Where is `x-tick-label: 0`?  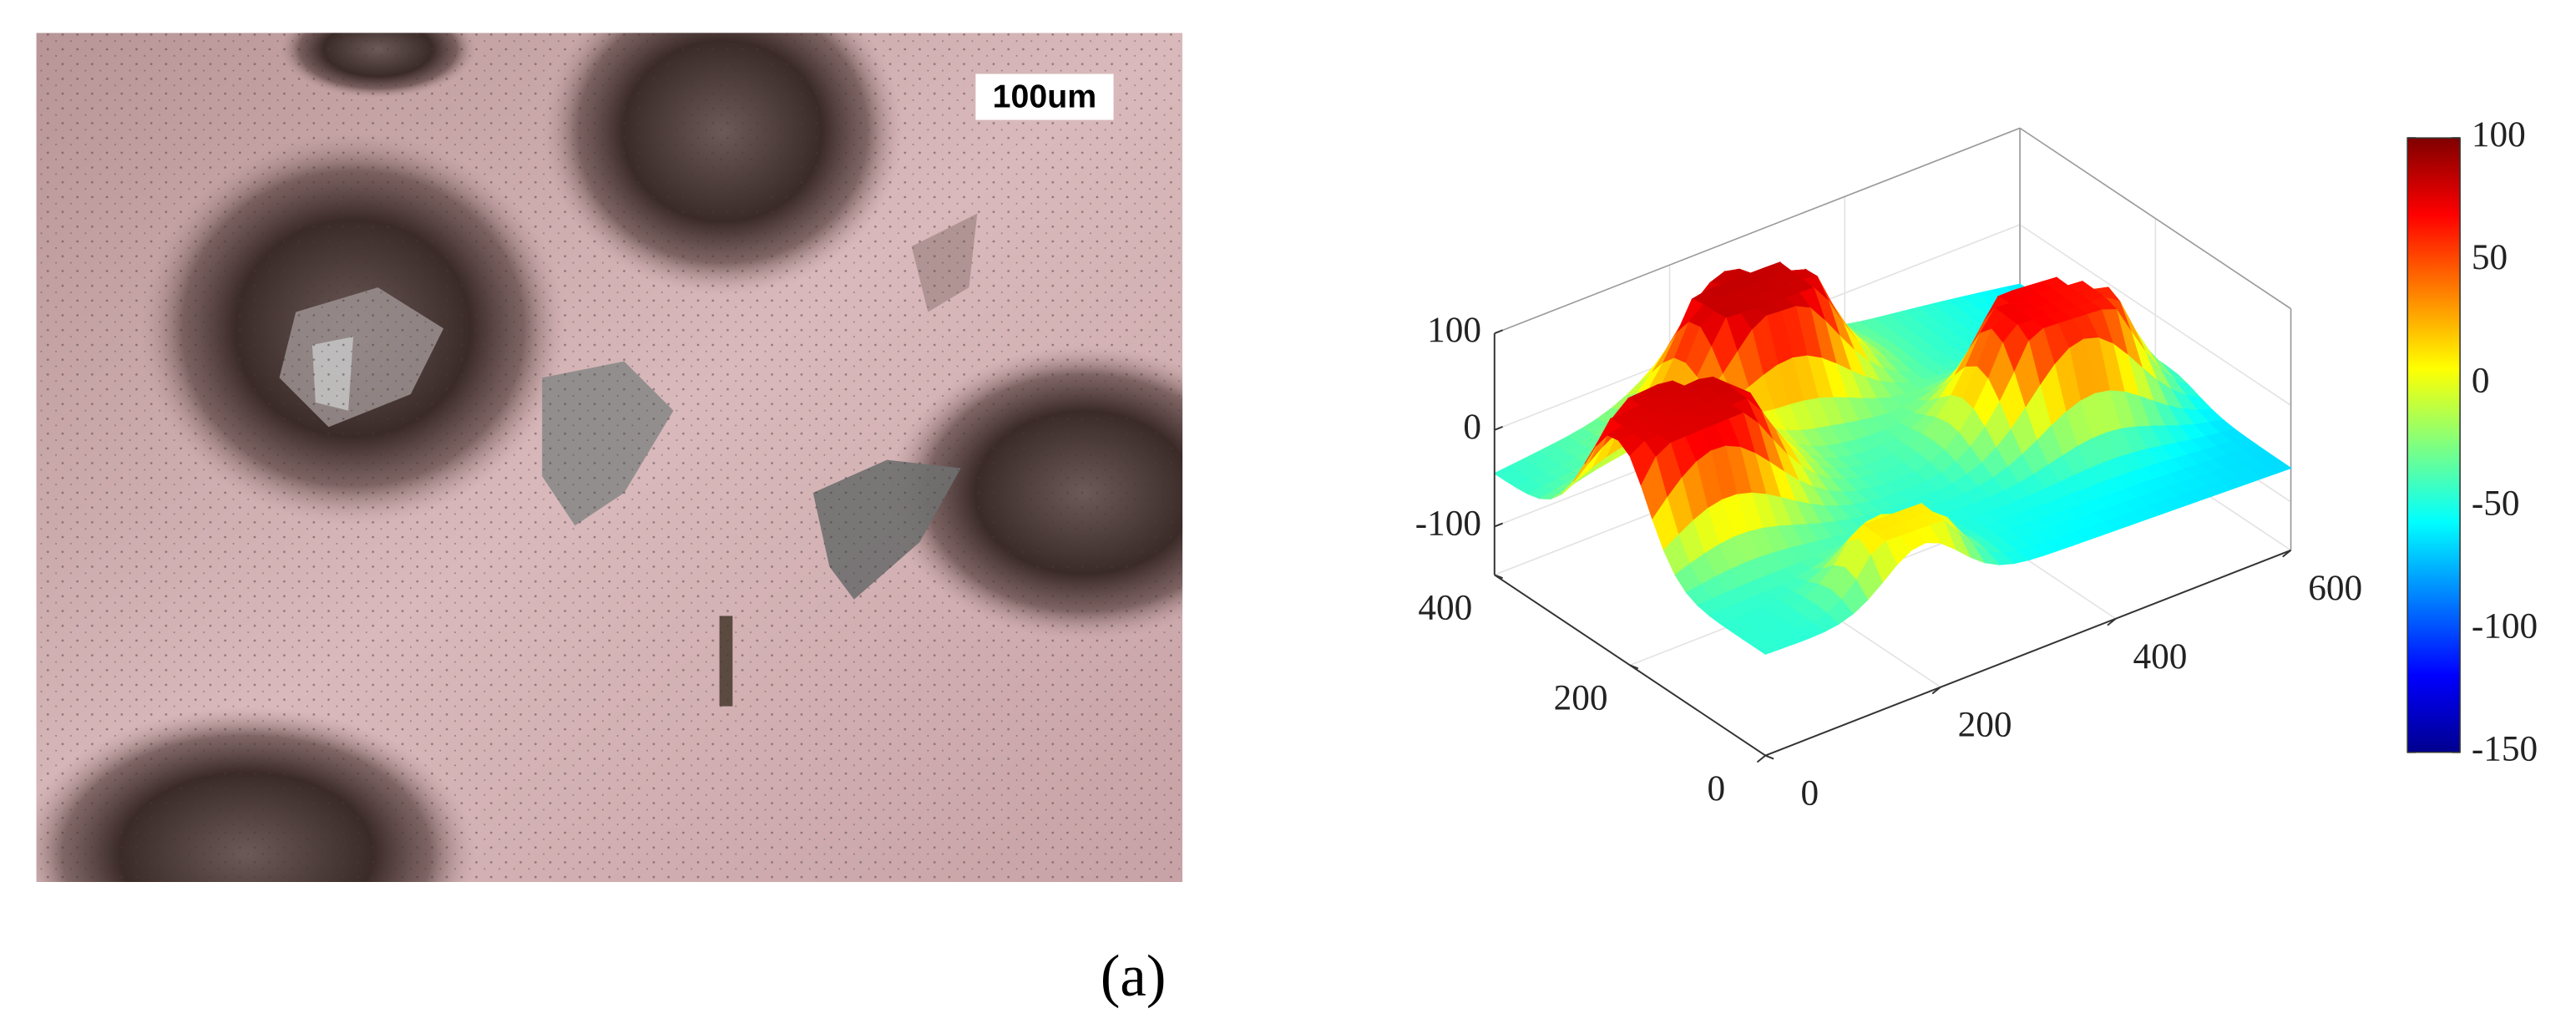 x-tick-label: 0 is located at coordinates (1810, 793).